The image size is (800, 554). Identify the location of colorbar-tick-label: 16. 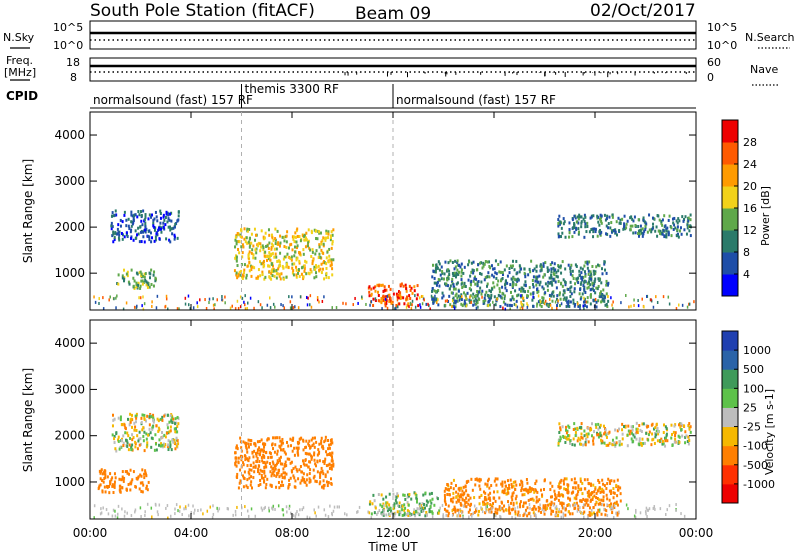
(750, 208).